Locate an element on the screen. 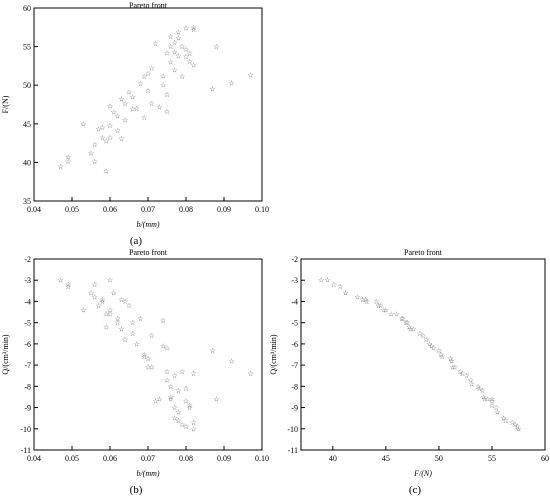 The image size is (550, 497). panel-label-b: (b) is located at coordinates (136, 490).